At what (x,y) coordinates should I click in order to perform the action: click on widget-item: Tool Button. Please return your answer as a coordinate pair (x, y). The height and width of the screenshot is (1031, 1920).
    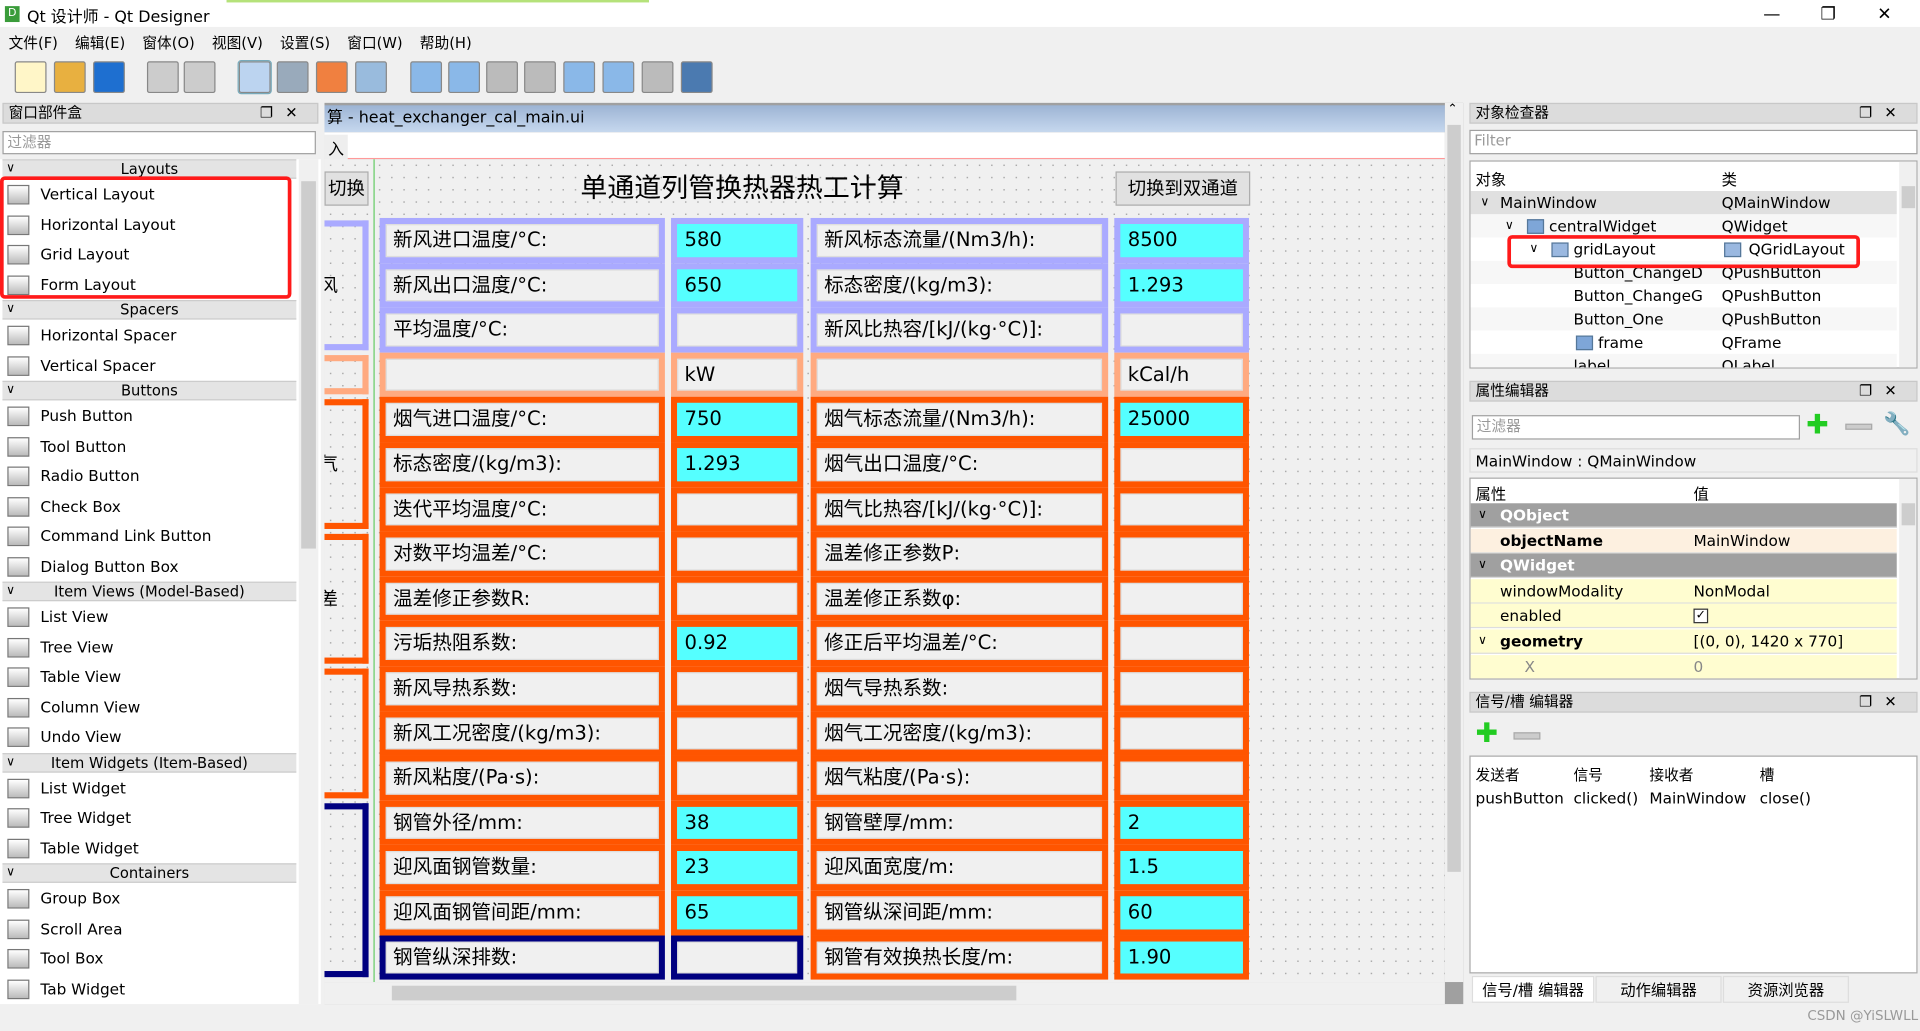
    Looking at the image, I should click on (66, 446).